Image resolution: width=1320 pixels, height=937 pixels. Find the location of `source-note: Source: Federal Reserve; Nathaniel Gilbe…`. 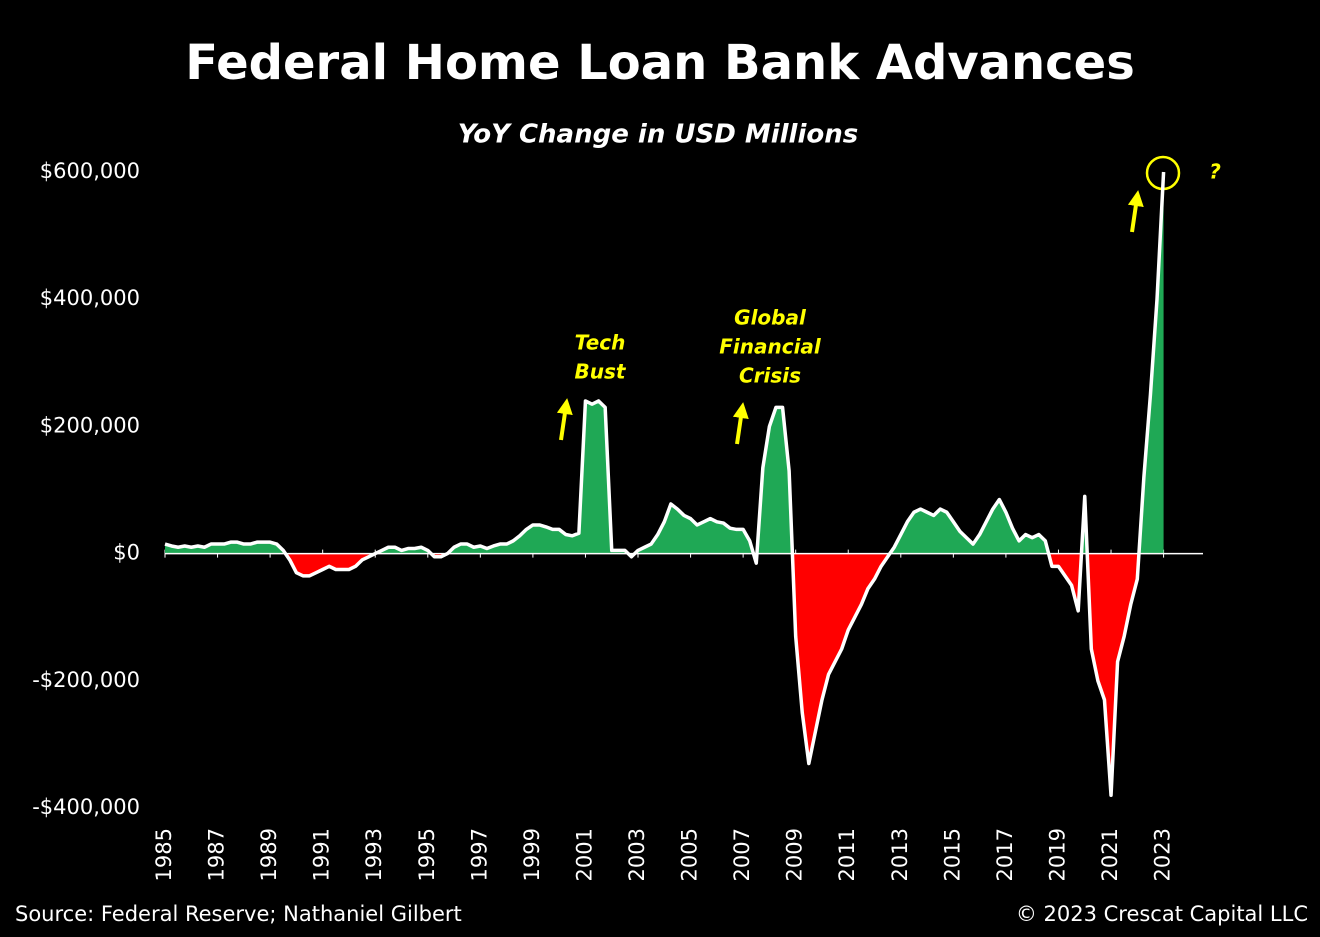

source-note: Source: Federal Reserve; Nathaniel Gilbe… is located at coordinates (238, 914).